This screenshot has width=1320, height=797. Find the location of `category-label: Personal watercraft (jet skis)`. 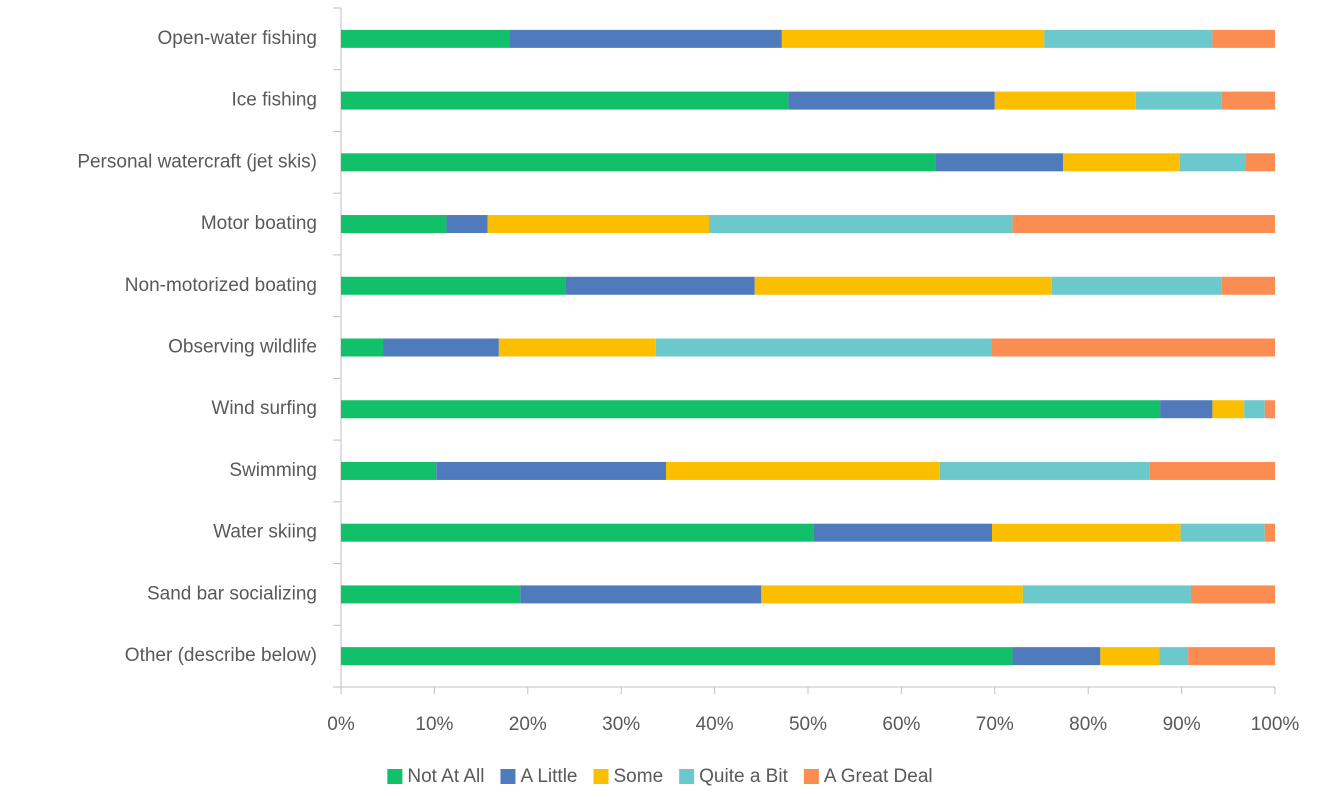

category-label: Personal watercraft (jet skis) is located at coordinates (197, 161).